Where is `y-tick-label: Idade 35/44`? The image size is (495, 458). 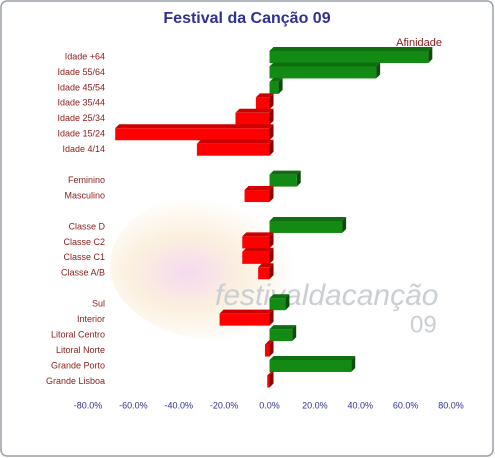
y-tick-label: Idade 35/44 is located at coordinates (81, 103).